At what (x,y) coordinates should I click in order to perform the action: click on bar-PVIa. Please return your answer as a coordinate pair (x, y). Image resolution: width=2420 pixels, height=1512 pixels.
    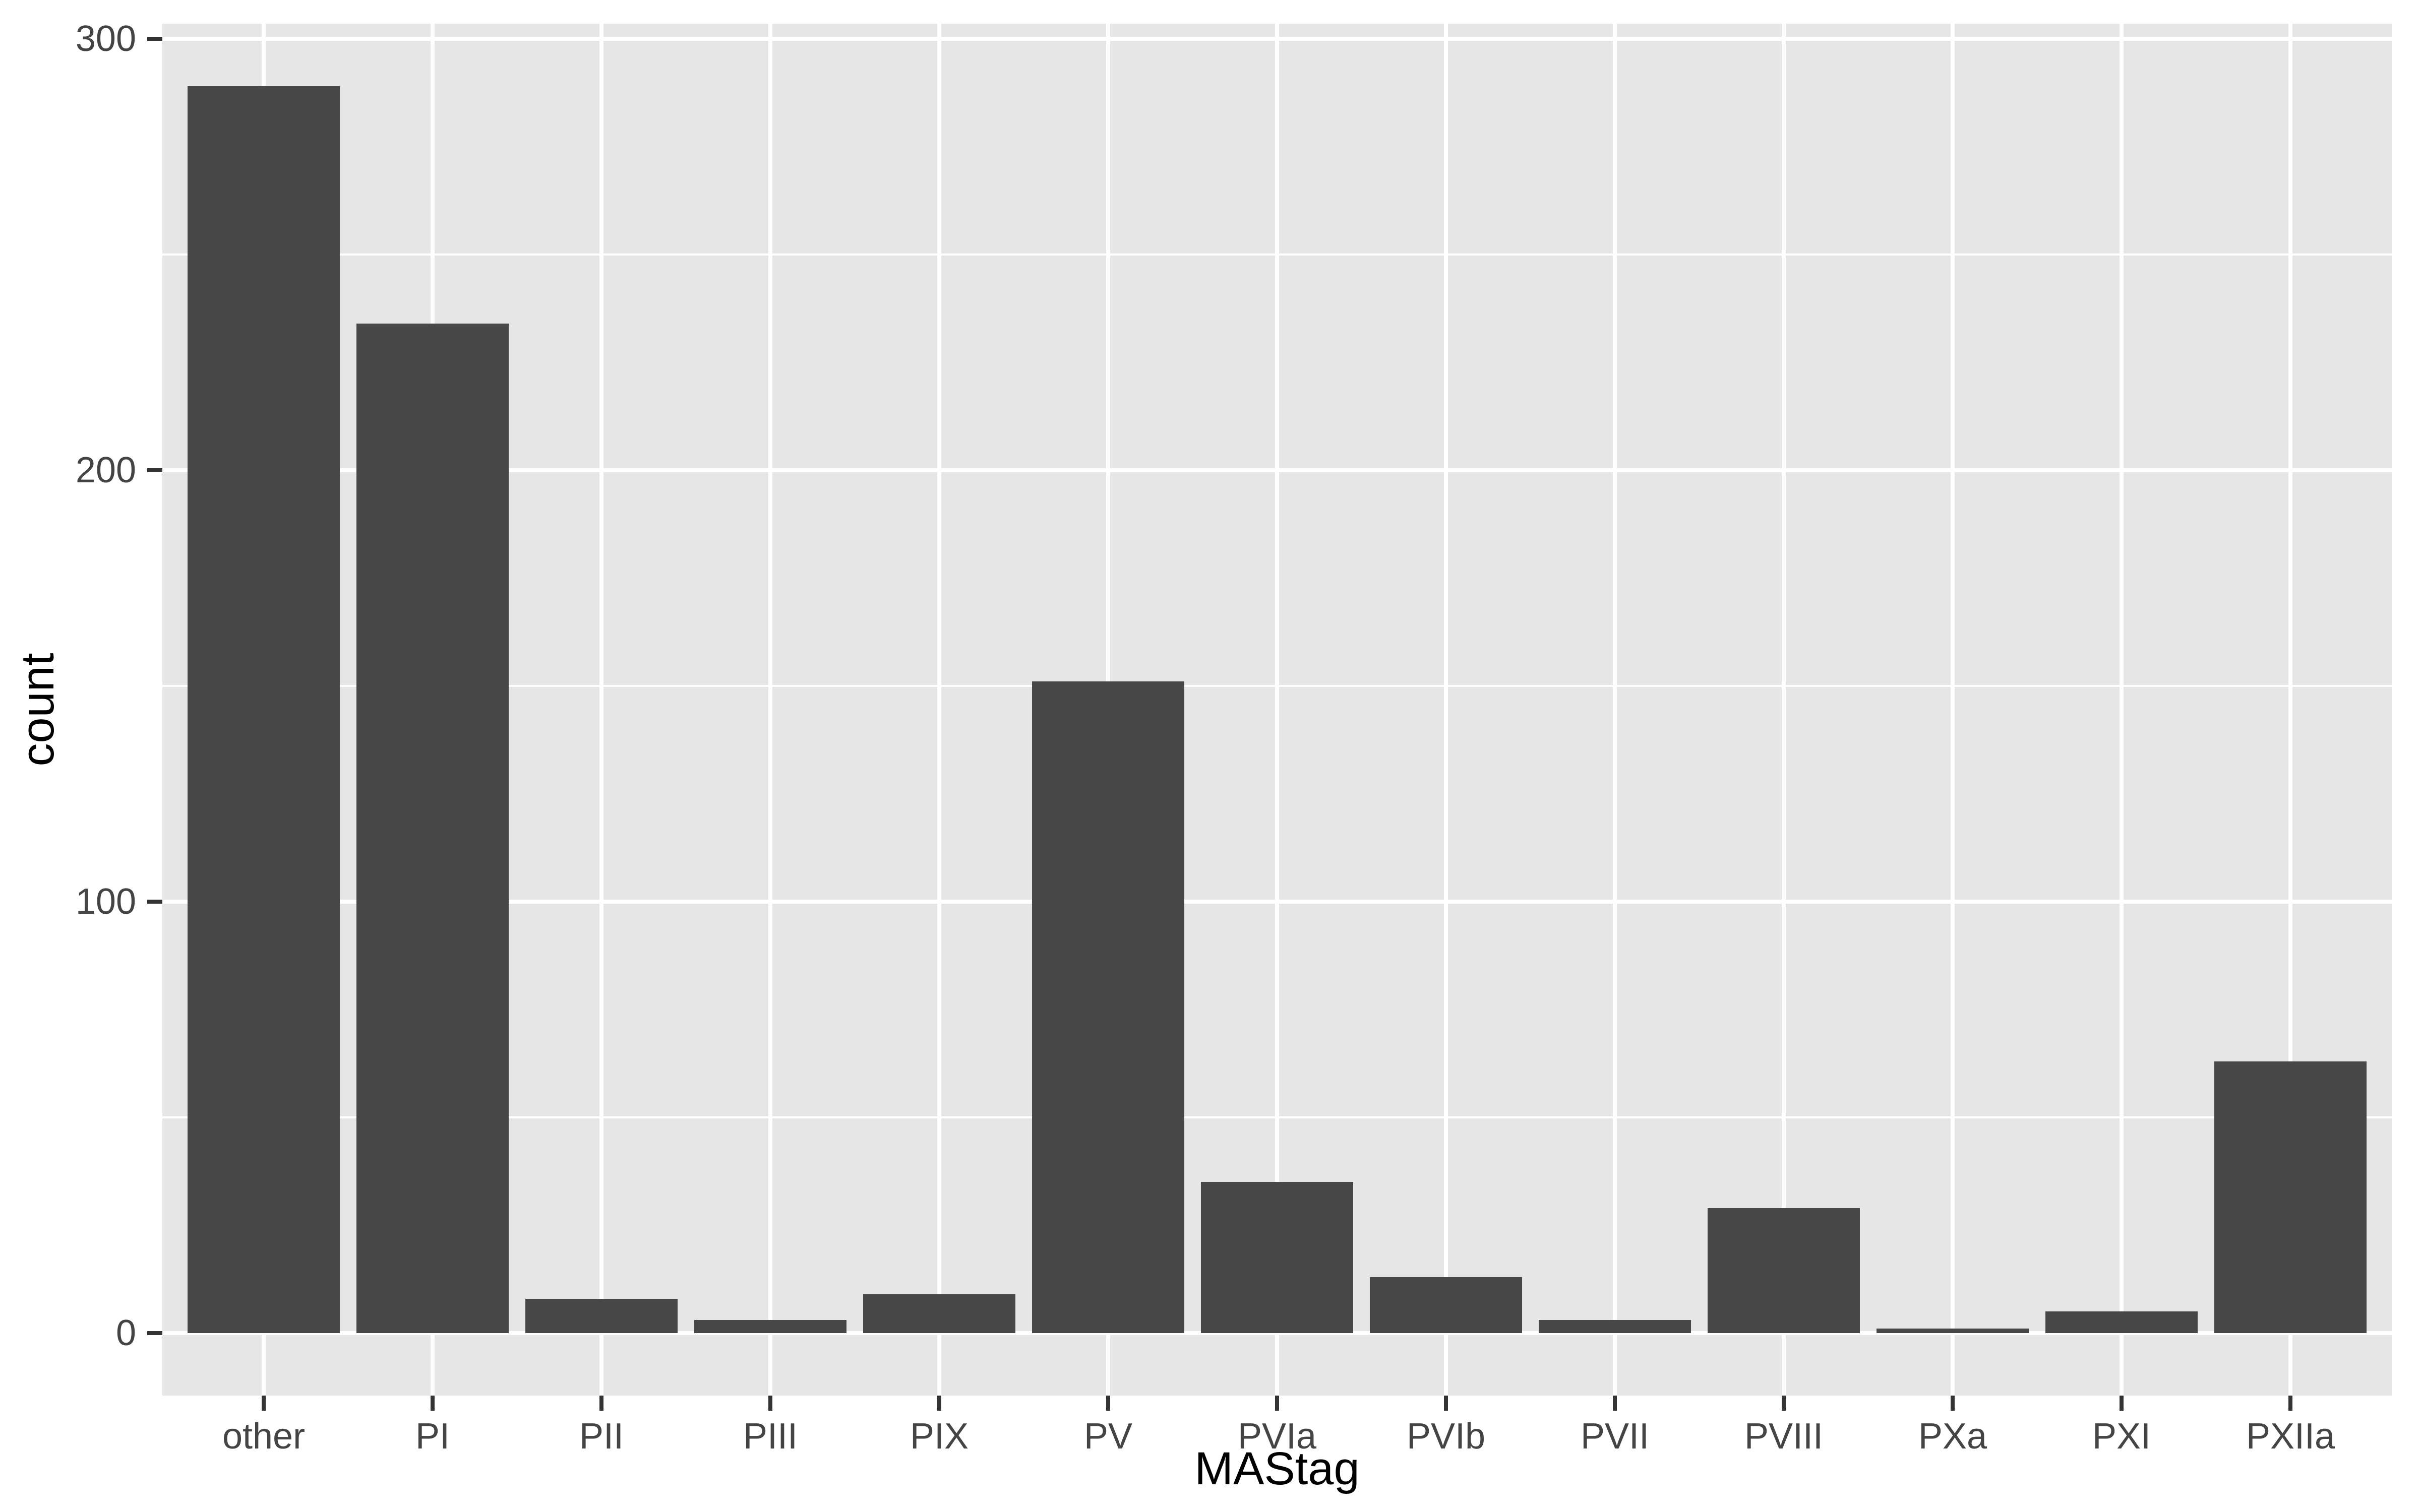
    Looking at the image, I should click on (1277, 1257).